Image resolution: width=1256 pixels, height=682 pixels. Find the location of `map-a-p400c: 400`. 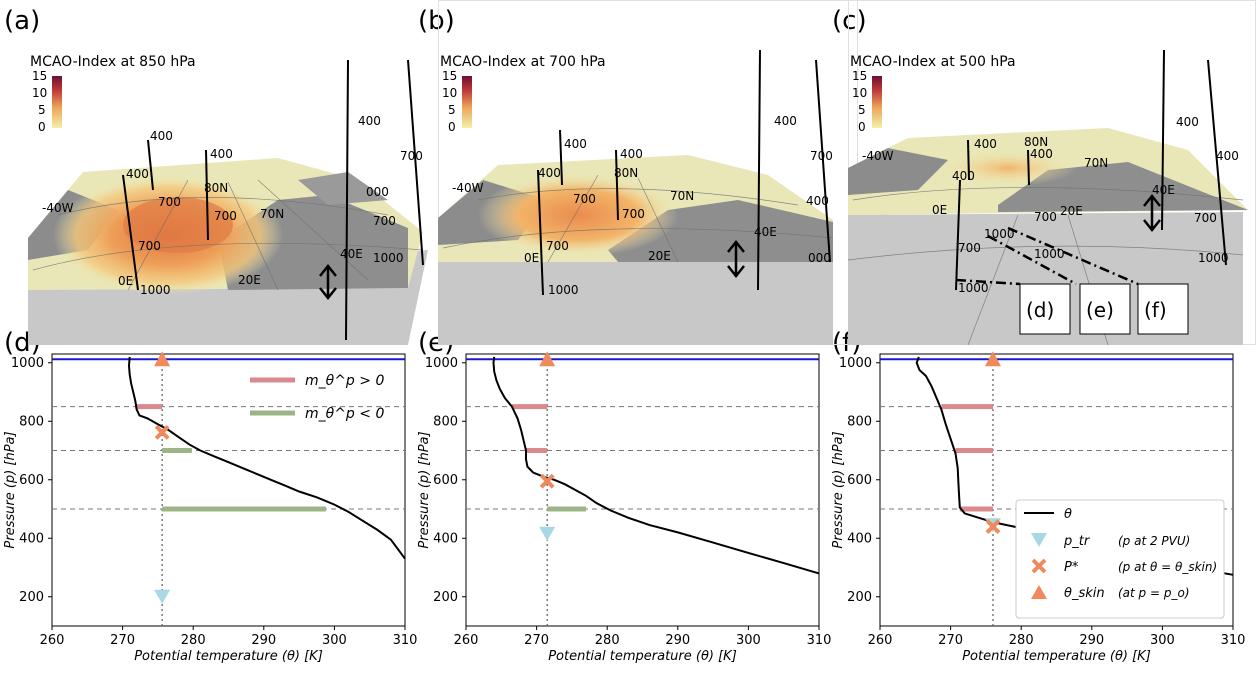

map-a-p400c: 400 is located at coordinates (137, 174).